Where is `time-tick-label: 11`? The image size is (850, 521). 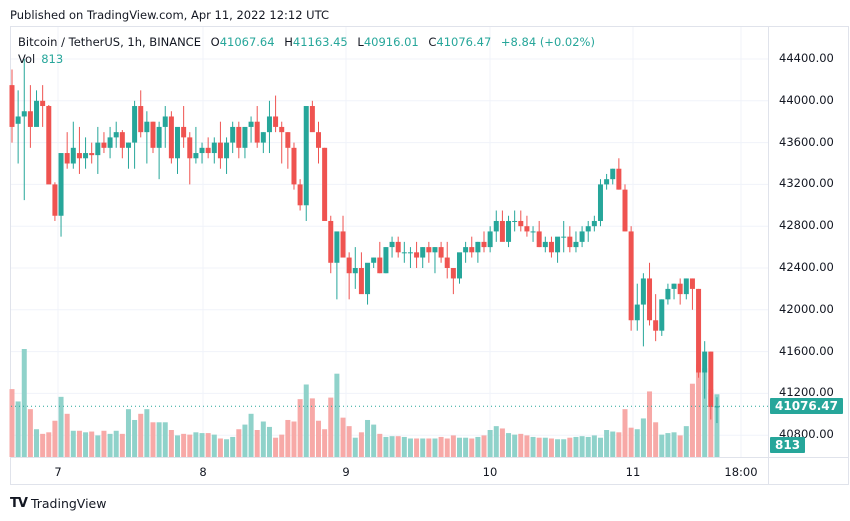 time-tick-label: 11 is located at coordinates (633, 472).